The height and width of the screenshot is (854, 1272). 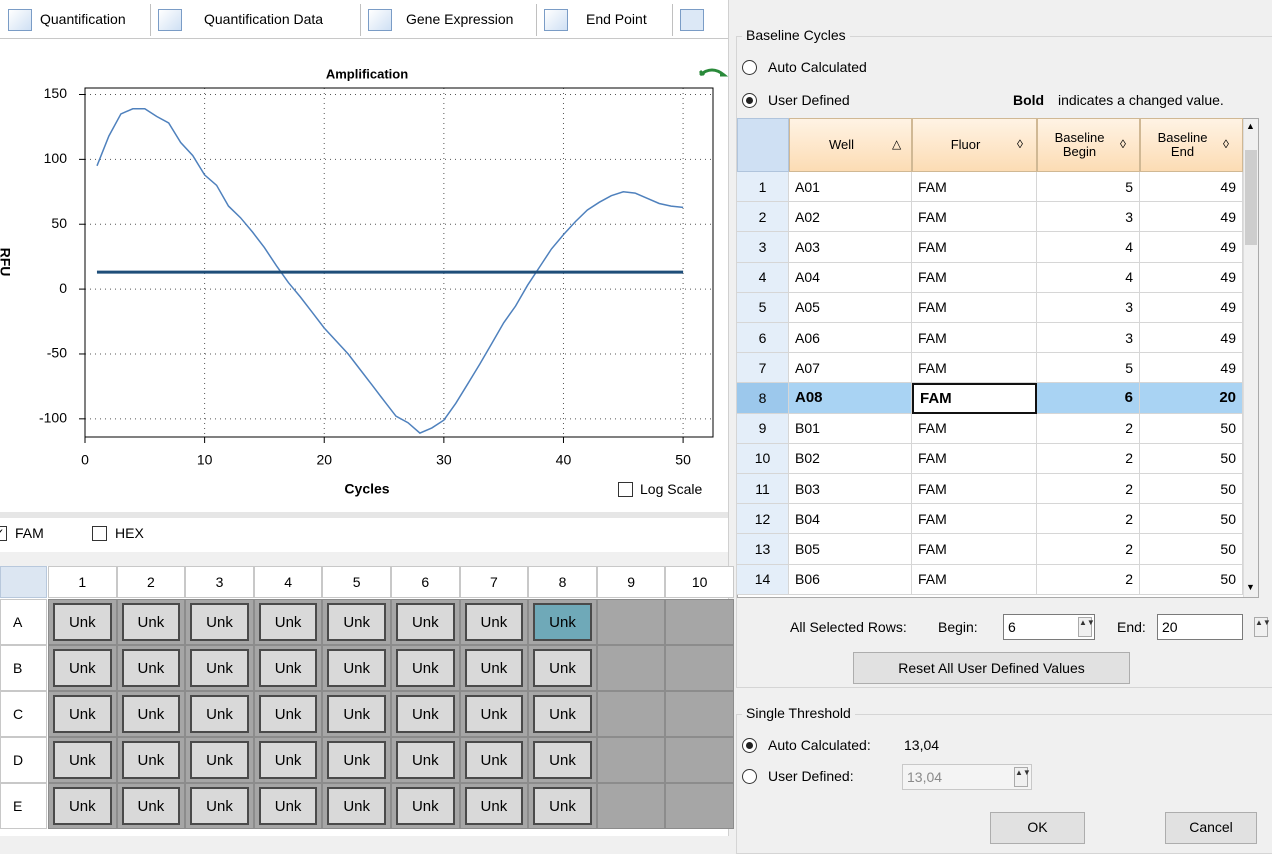 I want to click on scroll-btn: ▼, so click(x=1250, y=587).